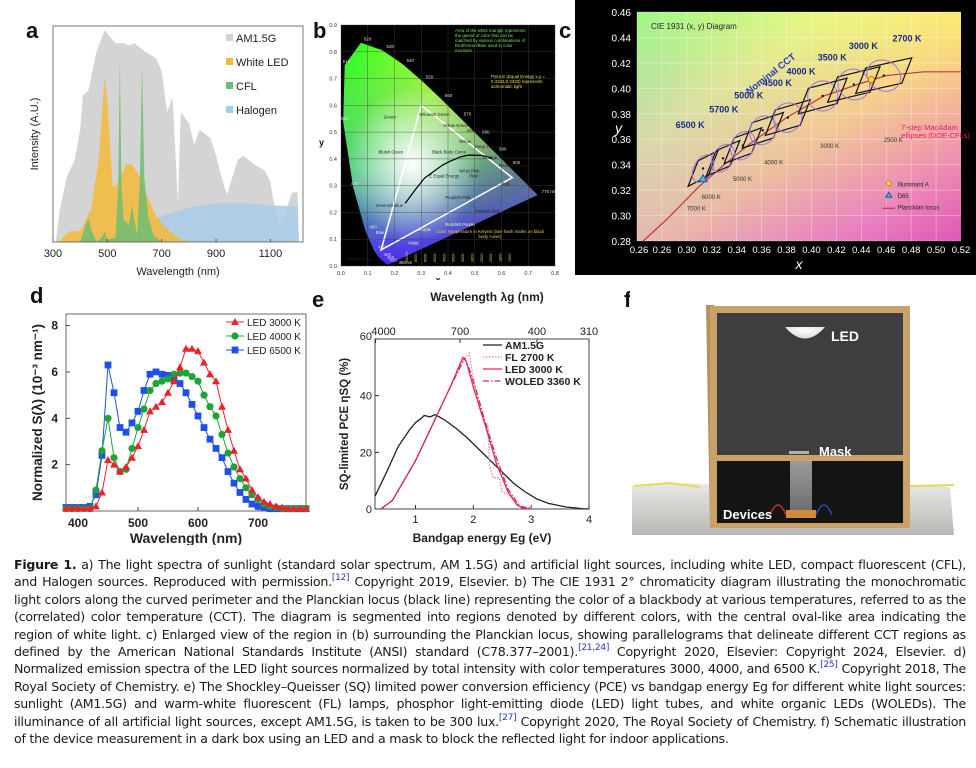  Describe the element at coordinates (345, 118) in the screenshot. I see `wavelength-label: 500` at that location.